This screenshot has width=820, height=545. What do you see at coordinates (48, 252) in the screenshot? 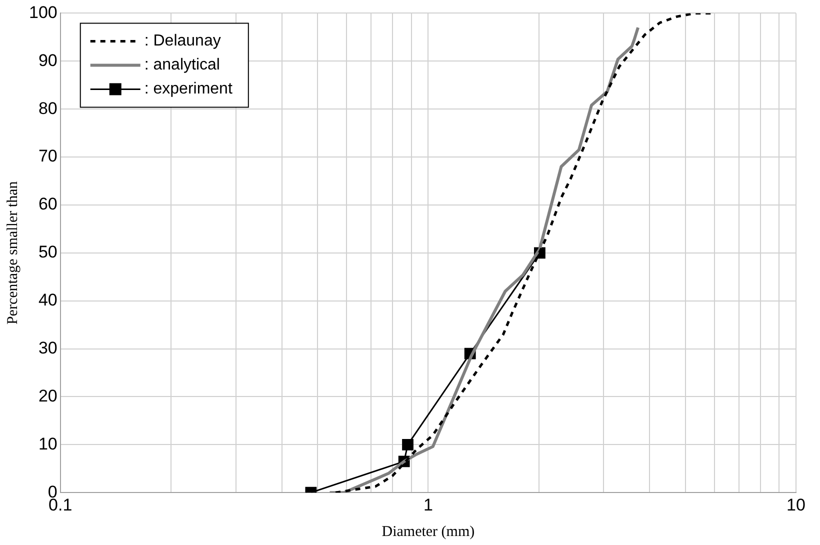
I see `y-tick-label: 50` at bounding box center [48, 252].